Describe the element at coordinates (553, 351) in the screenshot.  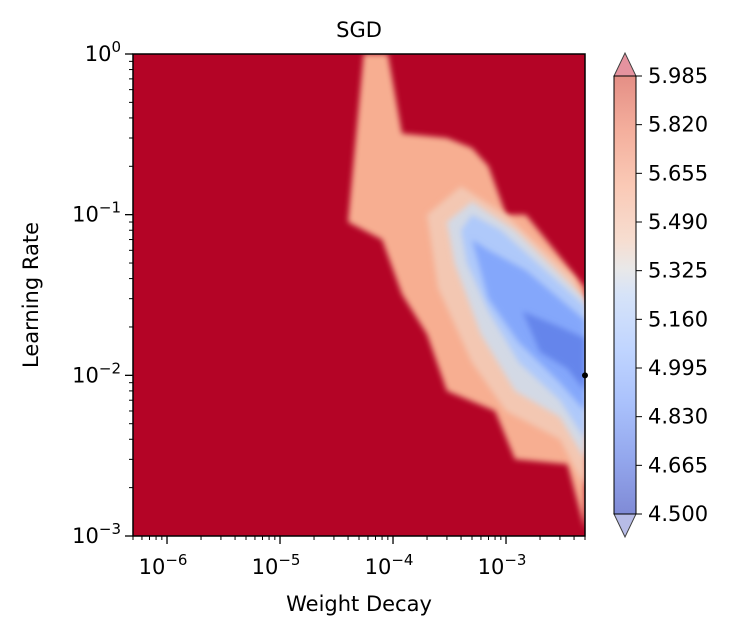
I see `heatmap-region-deep-blue` at that location.